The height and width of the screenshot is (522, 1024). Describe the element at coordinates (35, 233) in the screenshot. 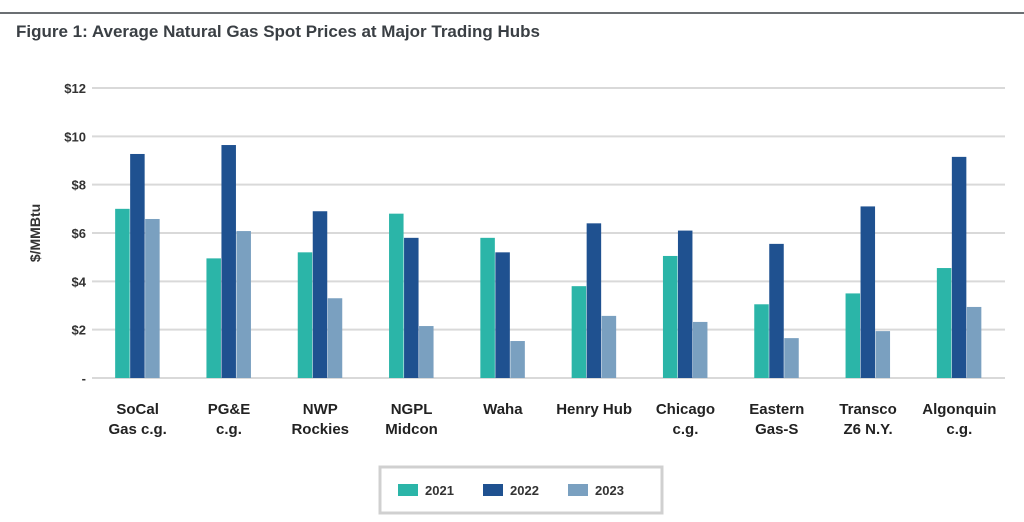

I see `y-axis-label: $/MMBtu` at that location.